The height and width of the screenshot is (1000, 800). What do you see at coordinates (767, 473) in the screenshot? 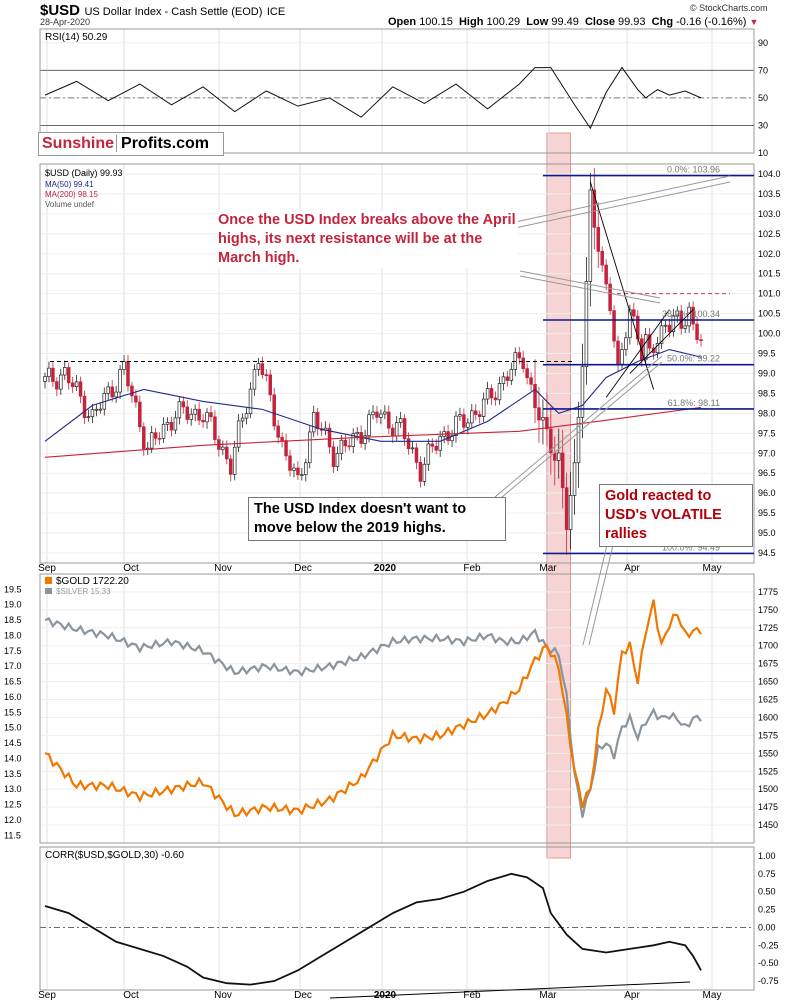
I see `price-tick-label: 96.5` at bounding box center [767, 473].